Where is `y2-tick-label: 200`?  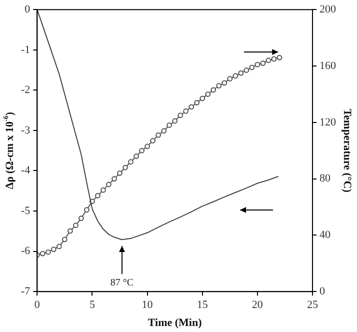
y2-tick-label: 200 is located at coordinates (328, 9).